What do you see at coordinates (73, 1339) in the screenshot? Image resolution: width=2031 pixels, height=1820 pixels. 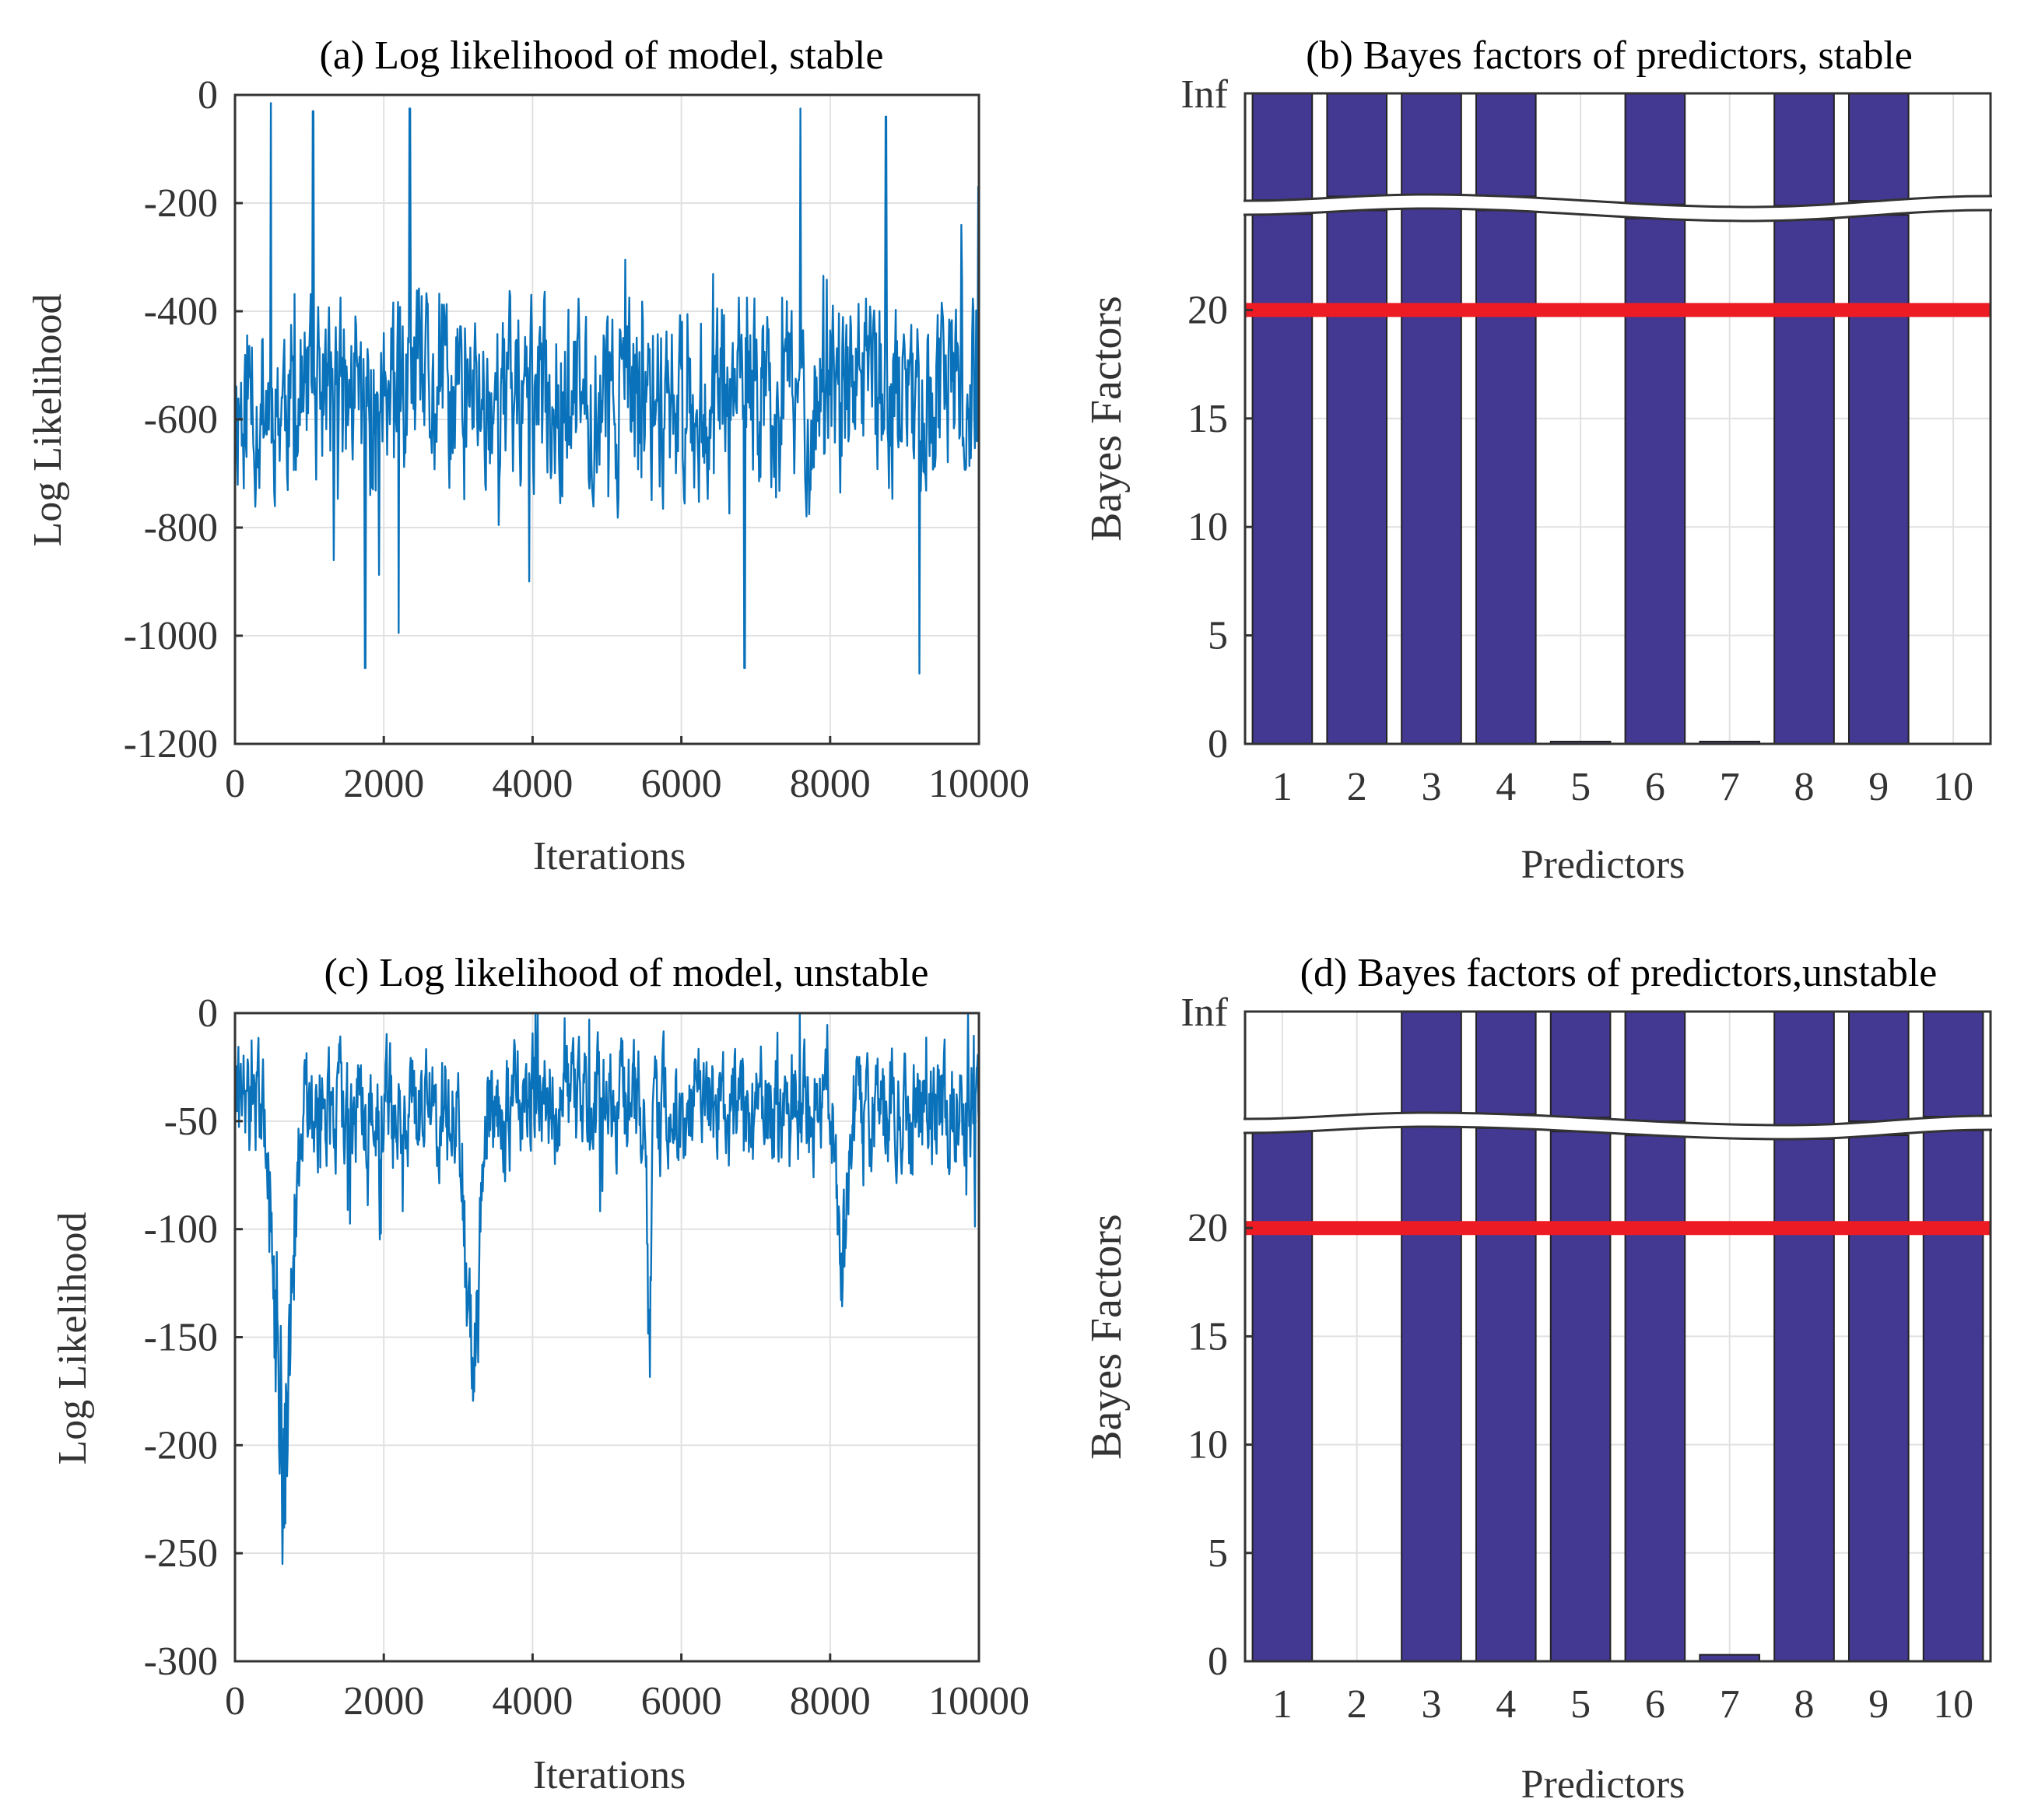 I see `panel-c-ylabel: Log Likelihood` at bounding box center [73, 1339].